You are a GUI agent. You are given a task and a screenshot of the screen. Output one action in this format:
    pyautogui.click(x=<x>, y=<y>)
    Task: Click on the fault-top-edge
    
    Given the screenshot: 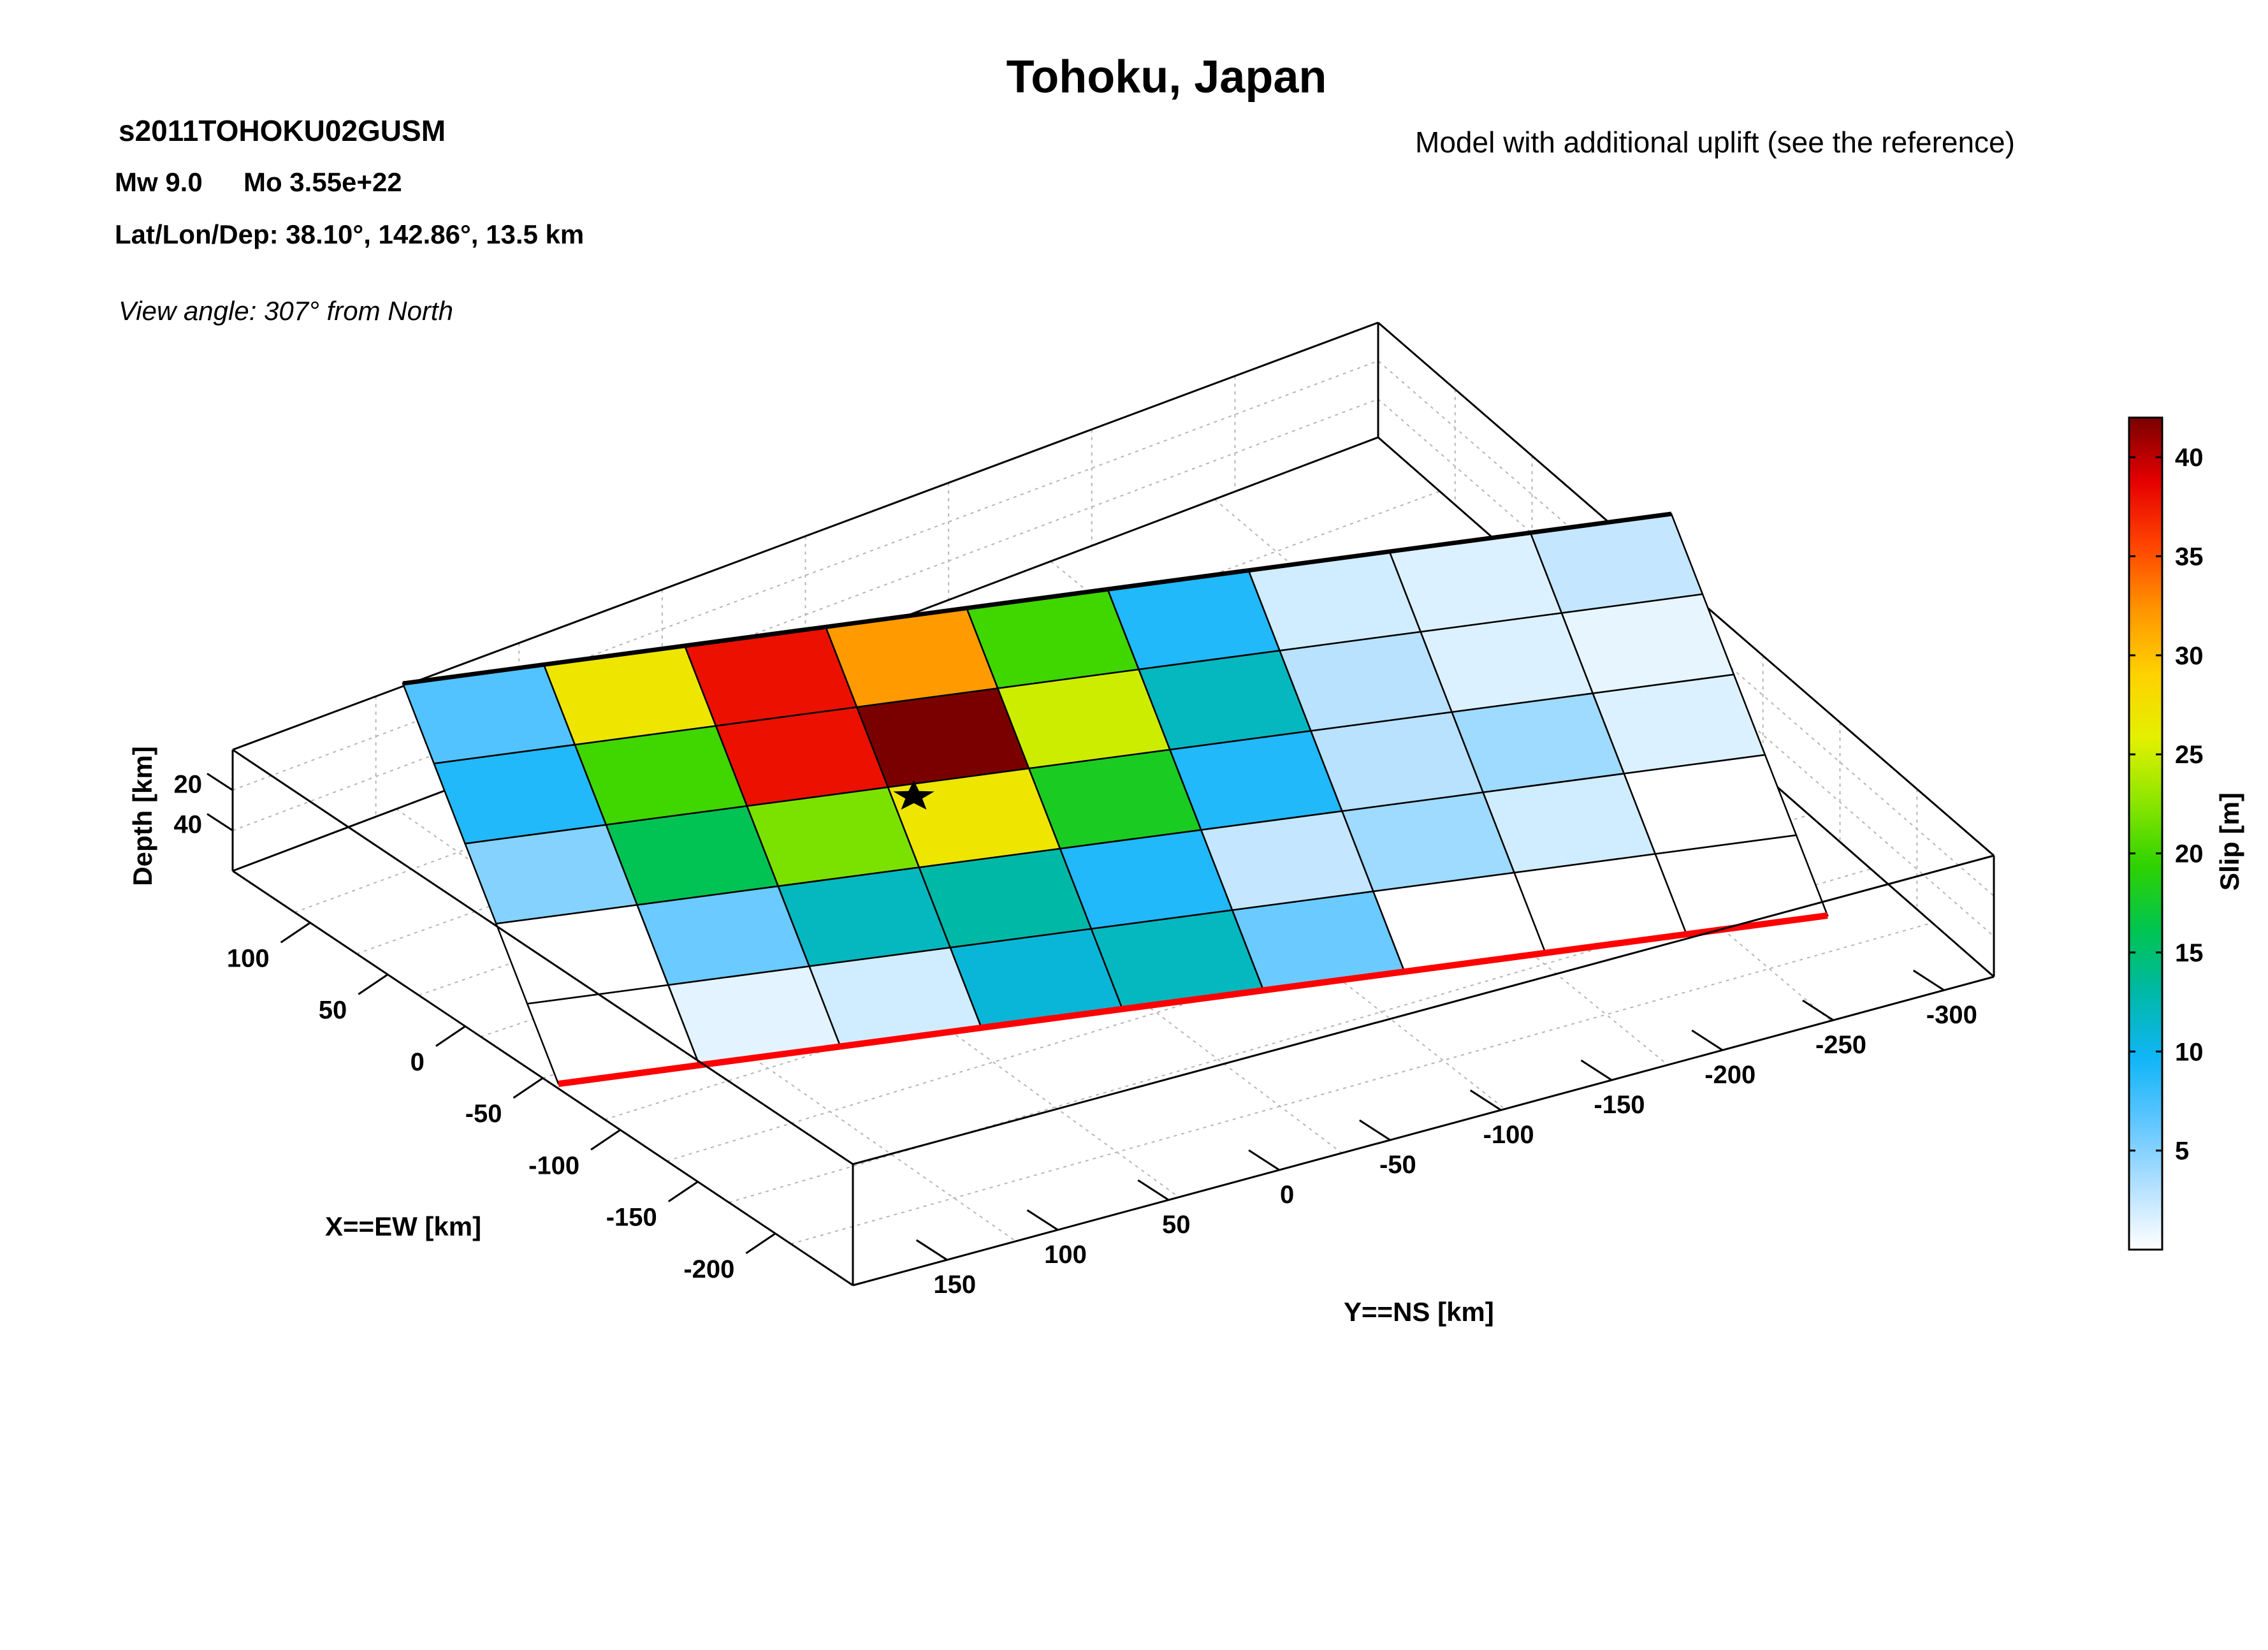 What is the action you would take?
    pyautogui.click(x=1037, y=598)
    